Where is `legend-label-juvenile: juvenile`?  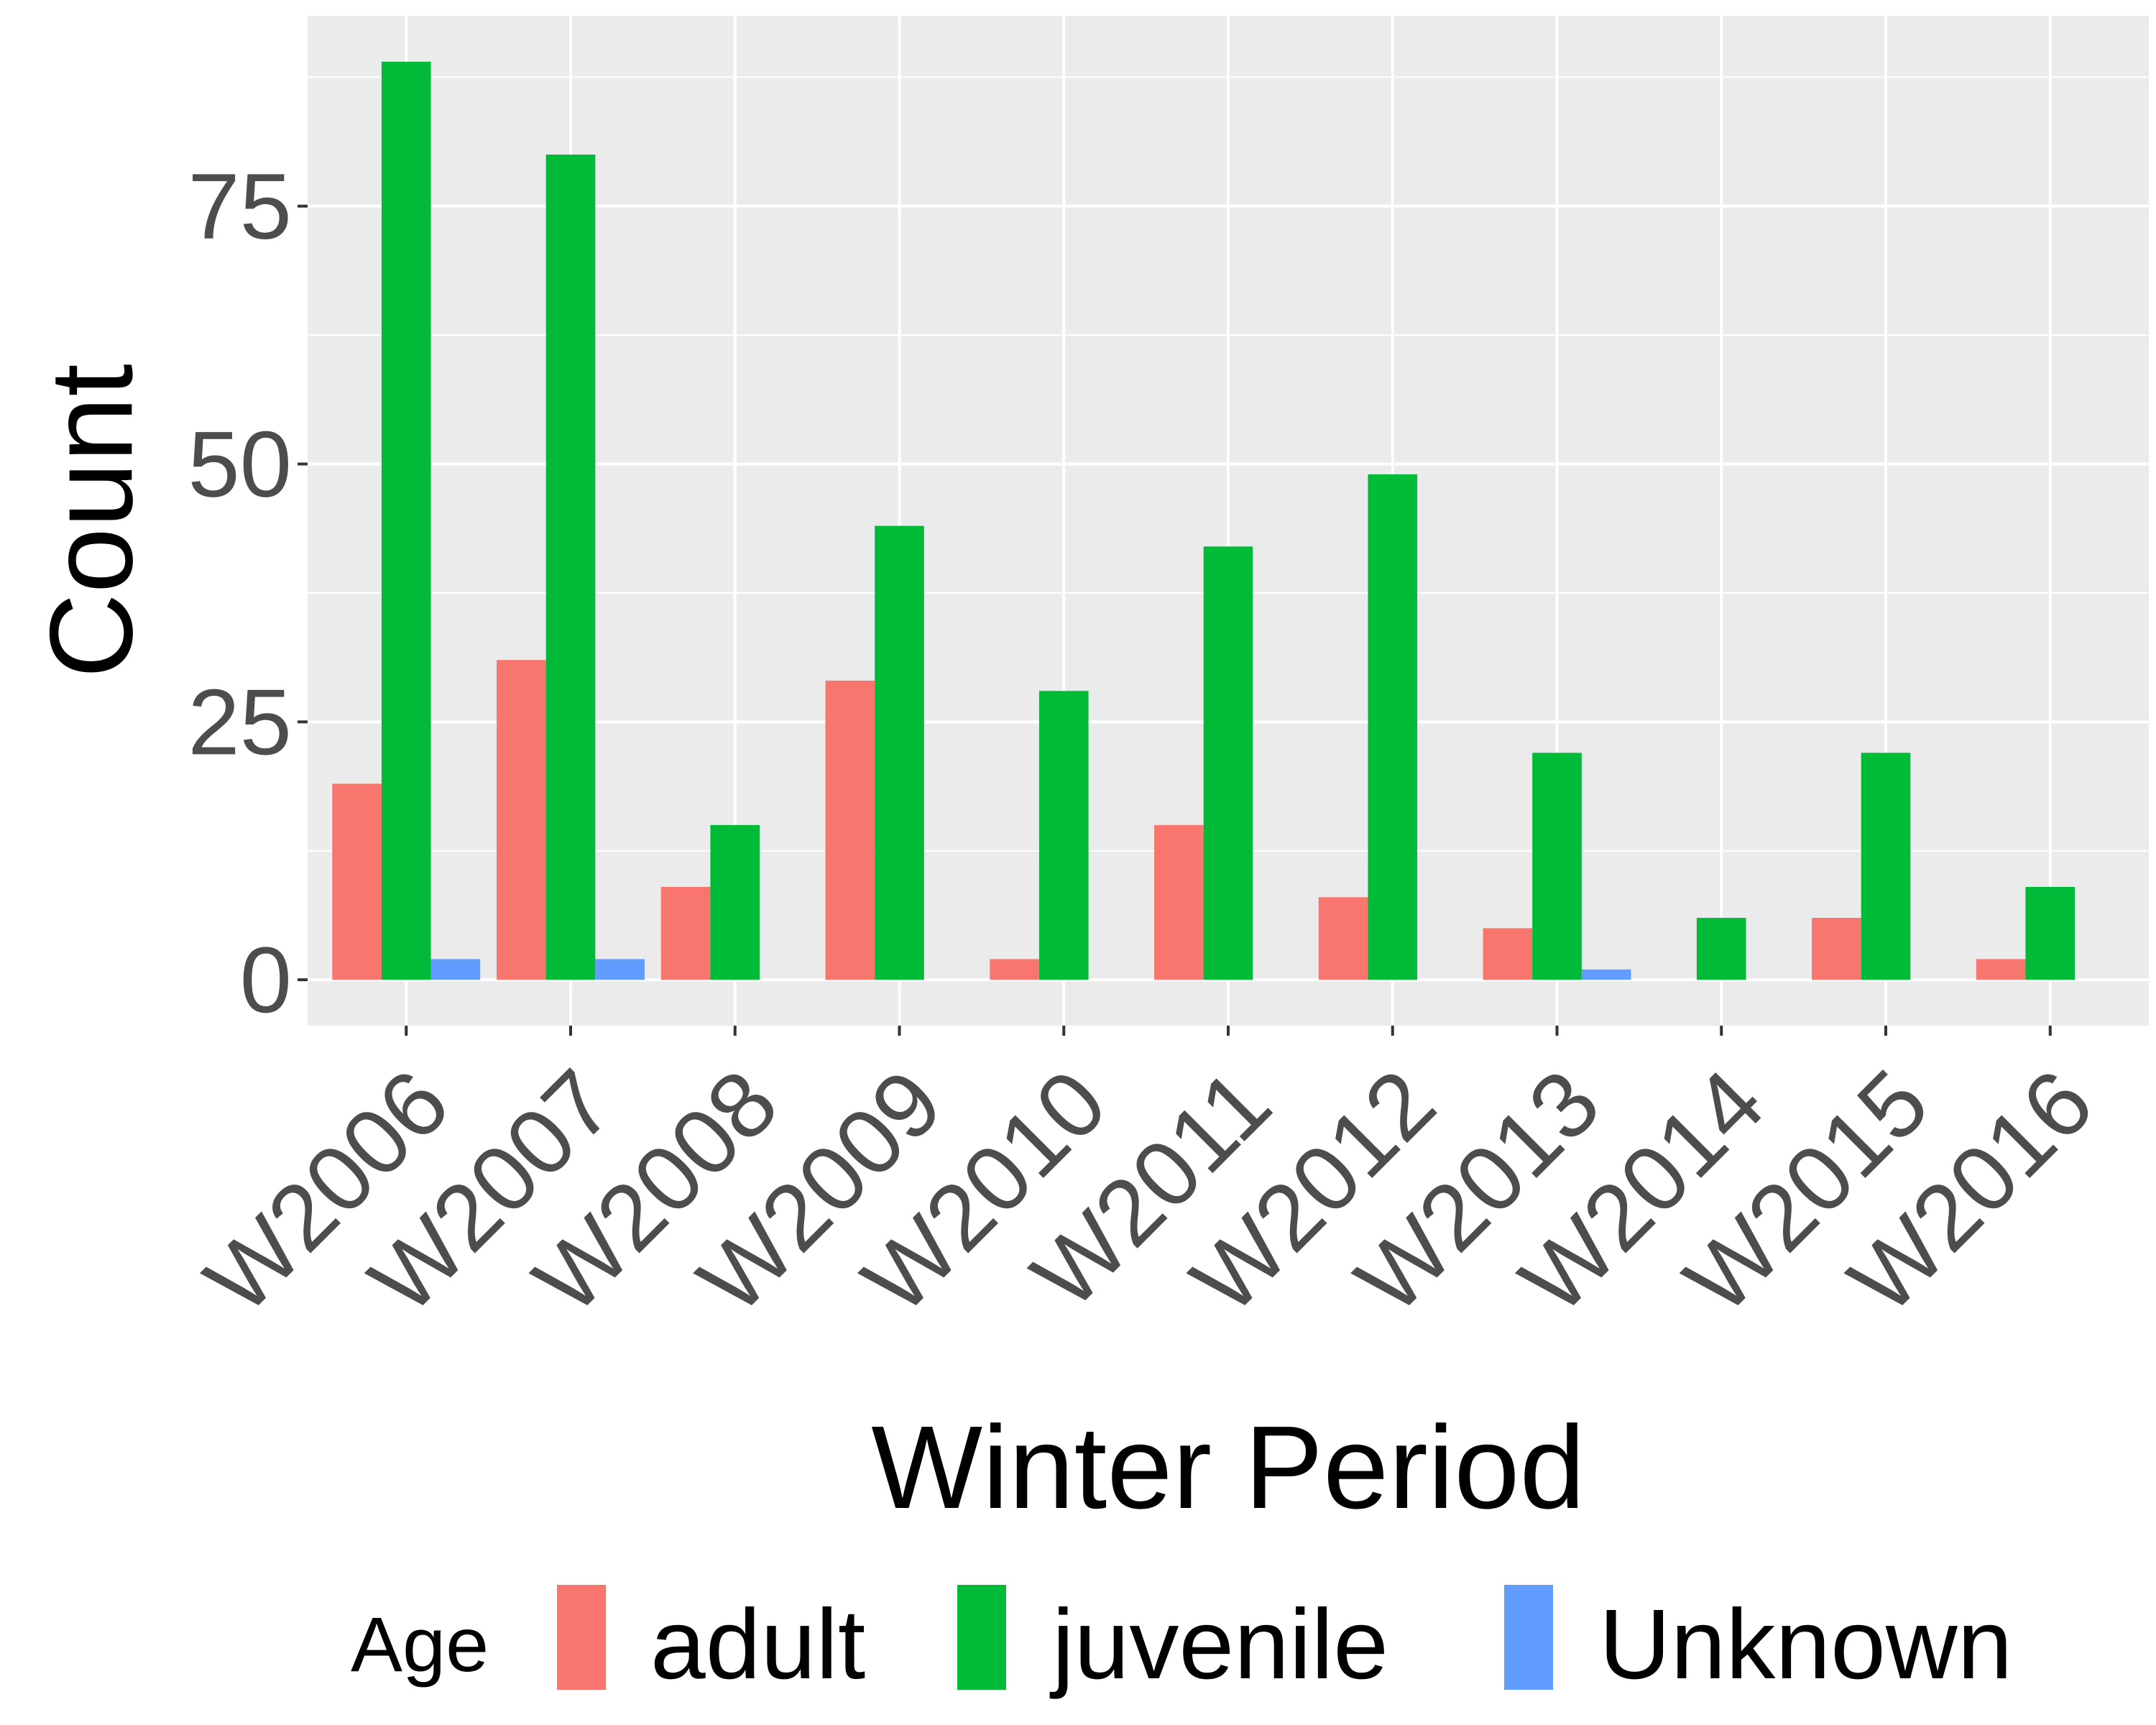
legend-label-juvenile: juvenile is located at coordinates (1219, 1644).